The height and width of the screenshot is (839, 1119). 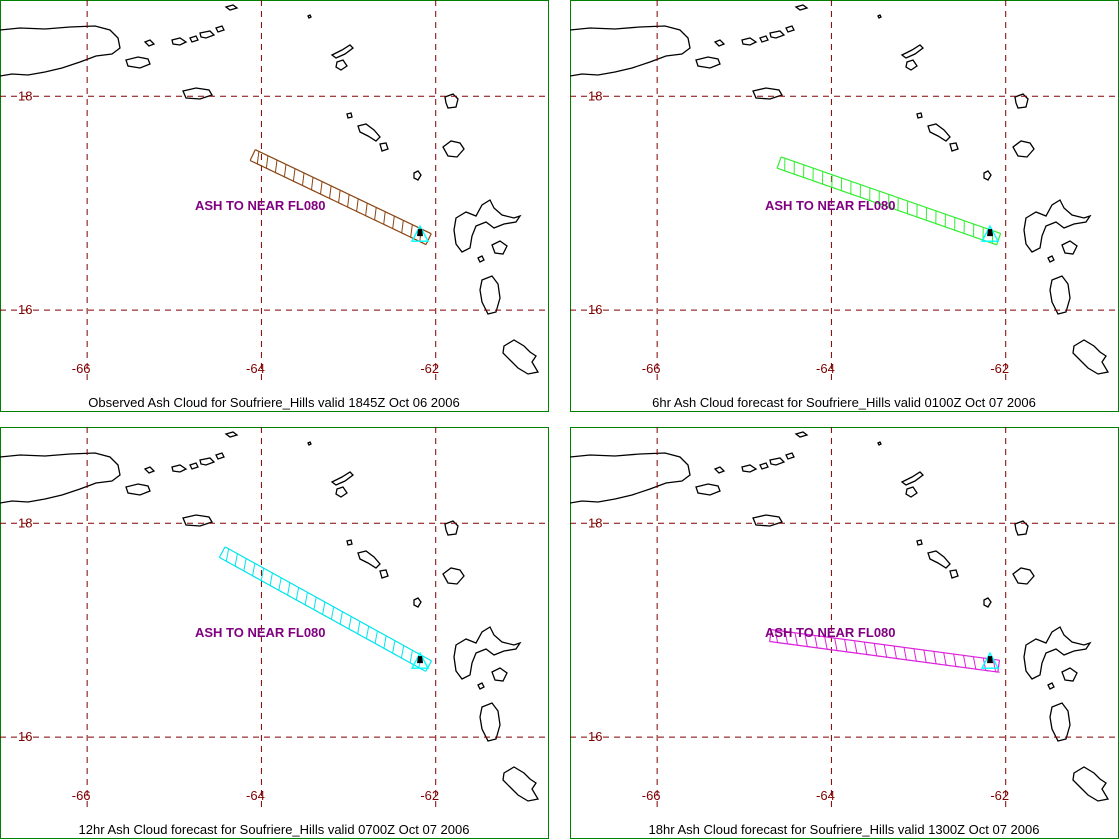 I want to click on island-st-thomas, so click(x=749, y=468).